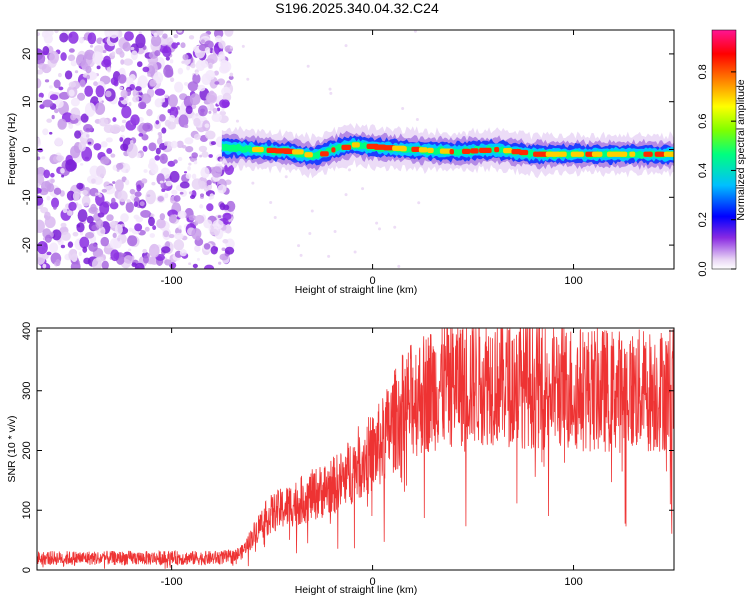 The image size is (750, 600). Describe the element at coordinates (373, 281) in the screenshot. I see `spectrogram-x-tick-label: 0` at that location.